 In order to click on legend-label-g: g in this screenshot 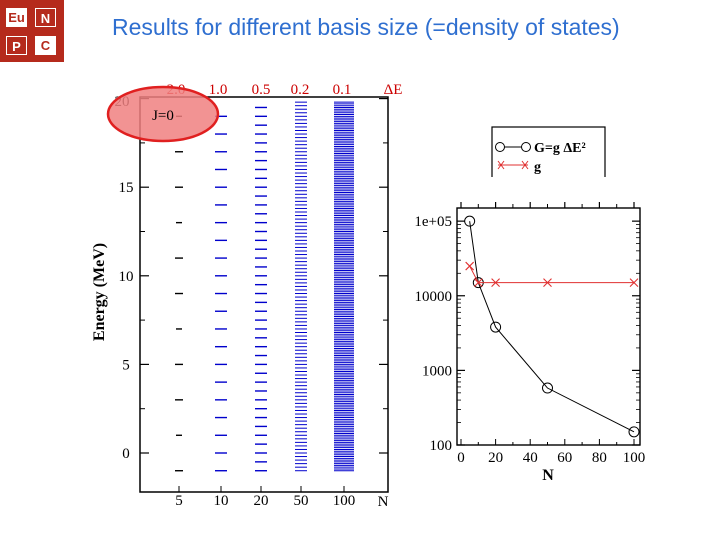, I will do `click(537, 167)`.